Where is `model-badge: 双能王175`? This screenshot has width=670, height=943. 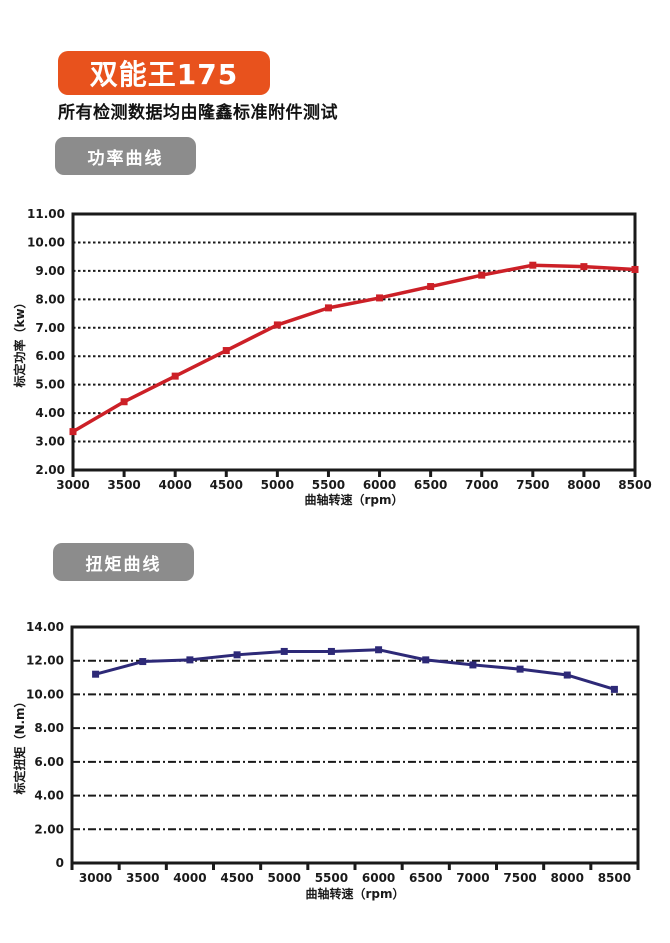 model-badge: 双能王175 is located at coordinates (164, 73).